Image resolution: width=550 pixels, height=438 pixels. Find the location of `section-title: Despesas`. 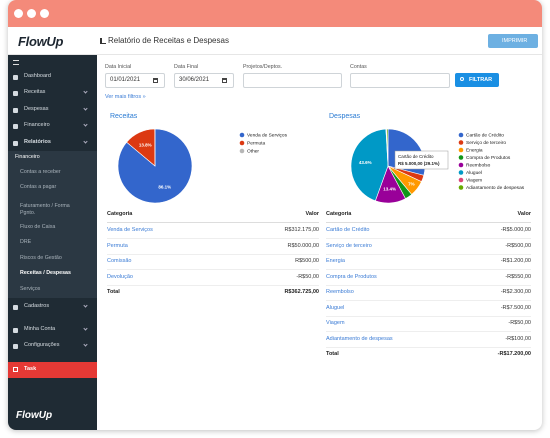

section-title: Despesas is located at coordinates (345, 116).